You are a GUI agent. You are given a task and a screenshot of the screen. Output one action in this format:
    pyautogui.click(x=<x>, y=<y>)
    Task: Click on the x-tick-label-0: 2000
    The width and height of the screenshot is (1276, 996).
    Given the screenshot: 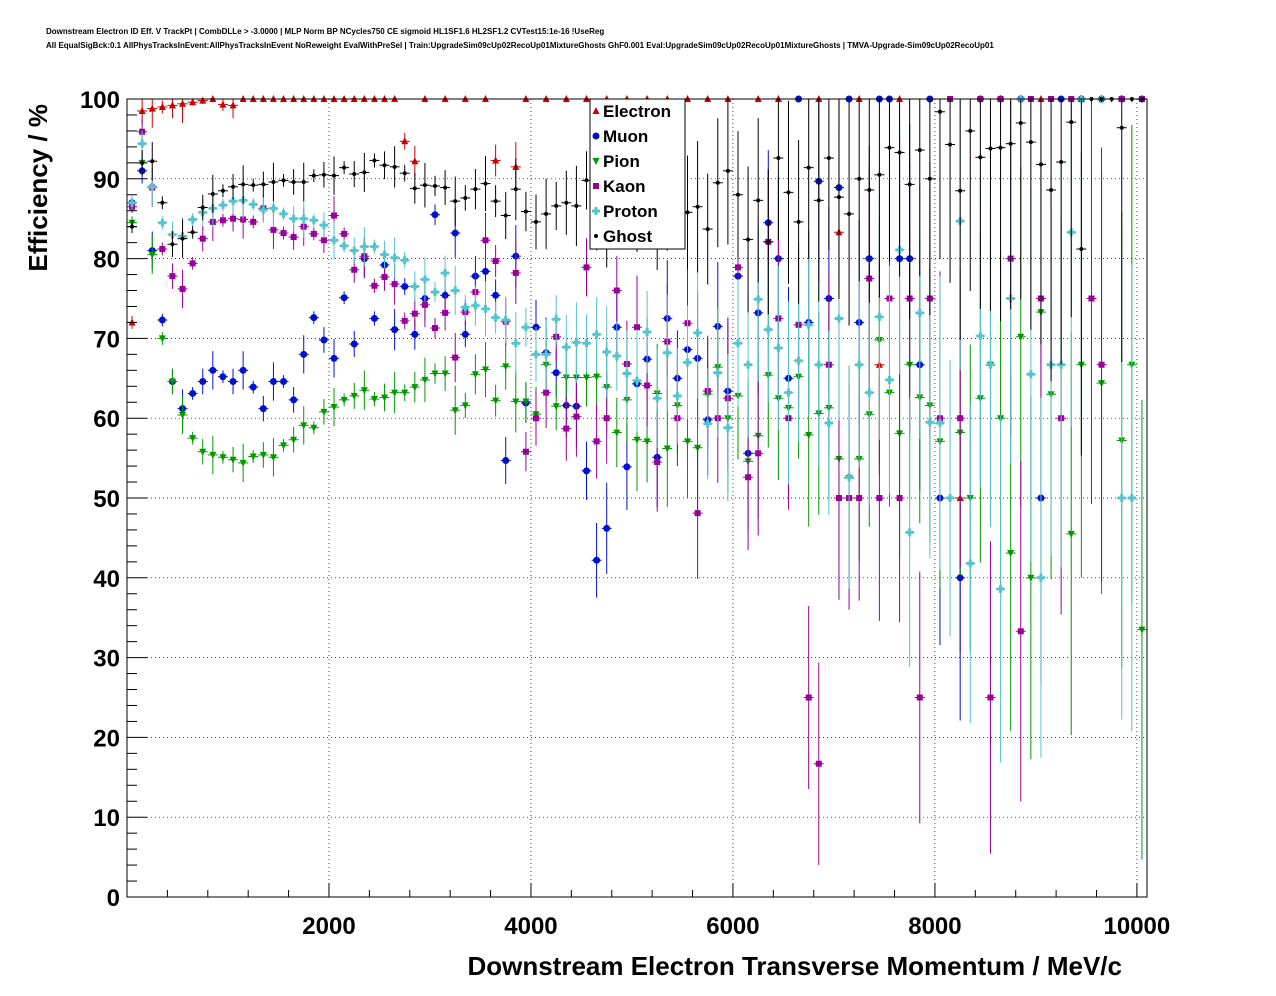 What is the action you would take?
    pyautogui.click(x=328, y=926)
    